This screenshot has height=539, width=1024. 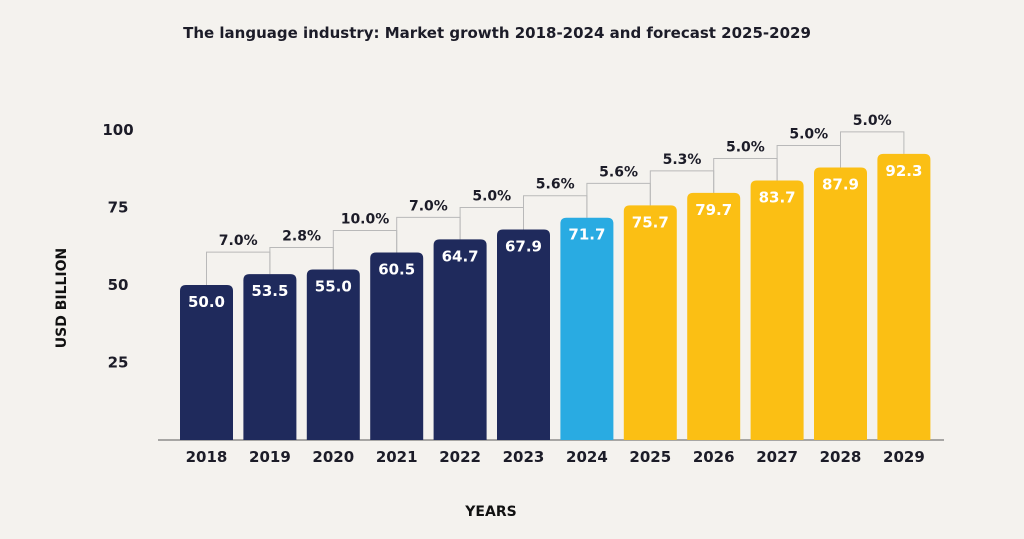 What do you see at coordinates (397, 457) in the screenshot?
I see `x-tick-label: 2021` at bounding box center [397, 457].